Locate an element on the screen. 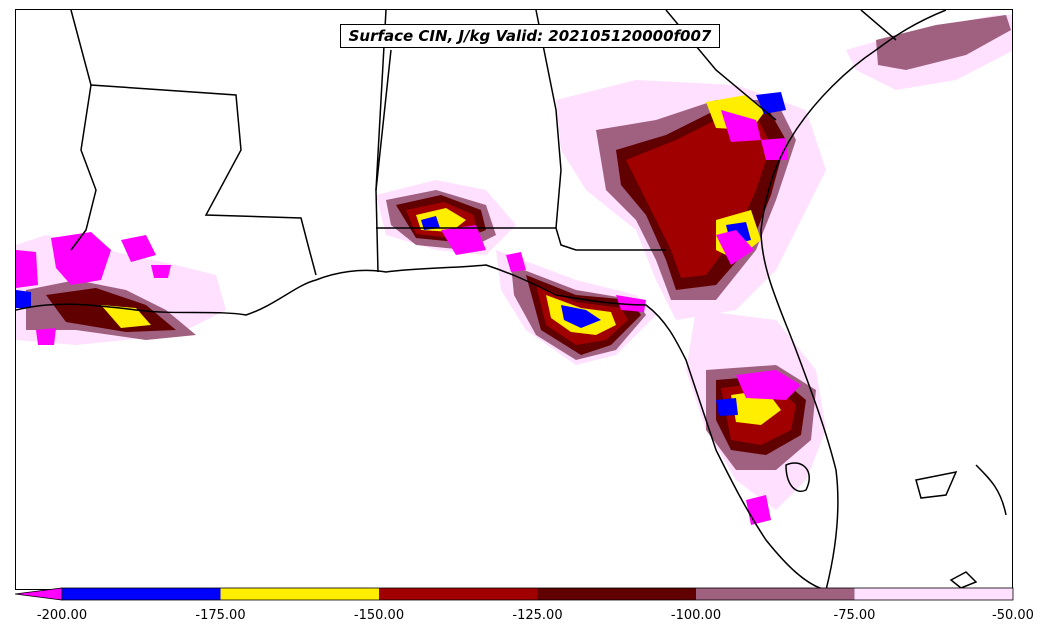  colorbar-border is located at coordinates (537, 594).